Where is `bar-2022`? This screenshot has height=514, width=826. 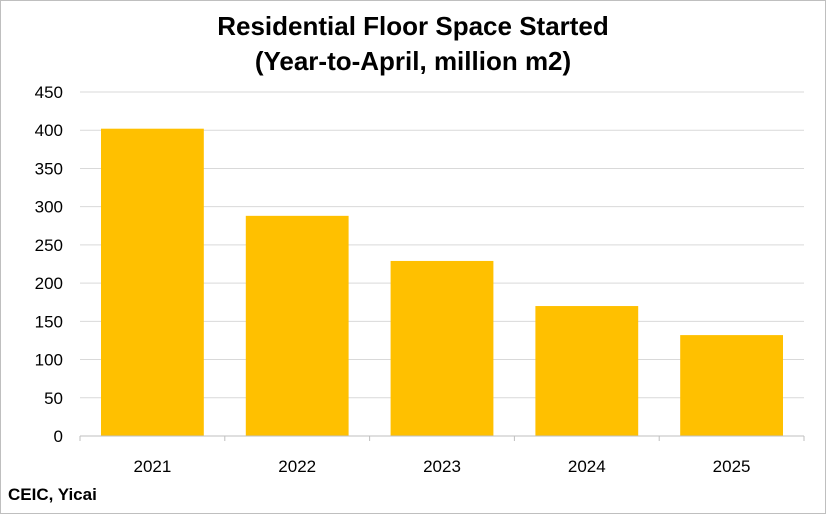
bar-2022 is located at coordinates (297, 325).